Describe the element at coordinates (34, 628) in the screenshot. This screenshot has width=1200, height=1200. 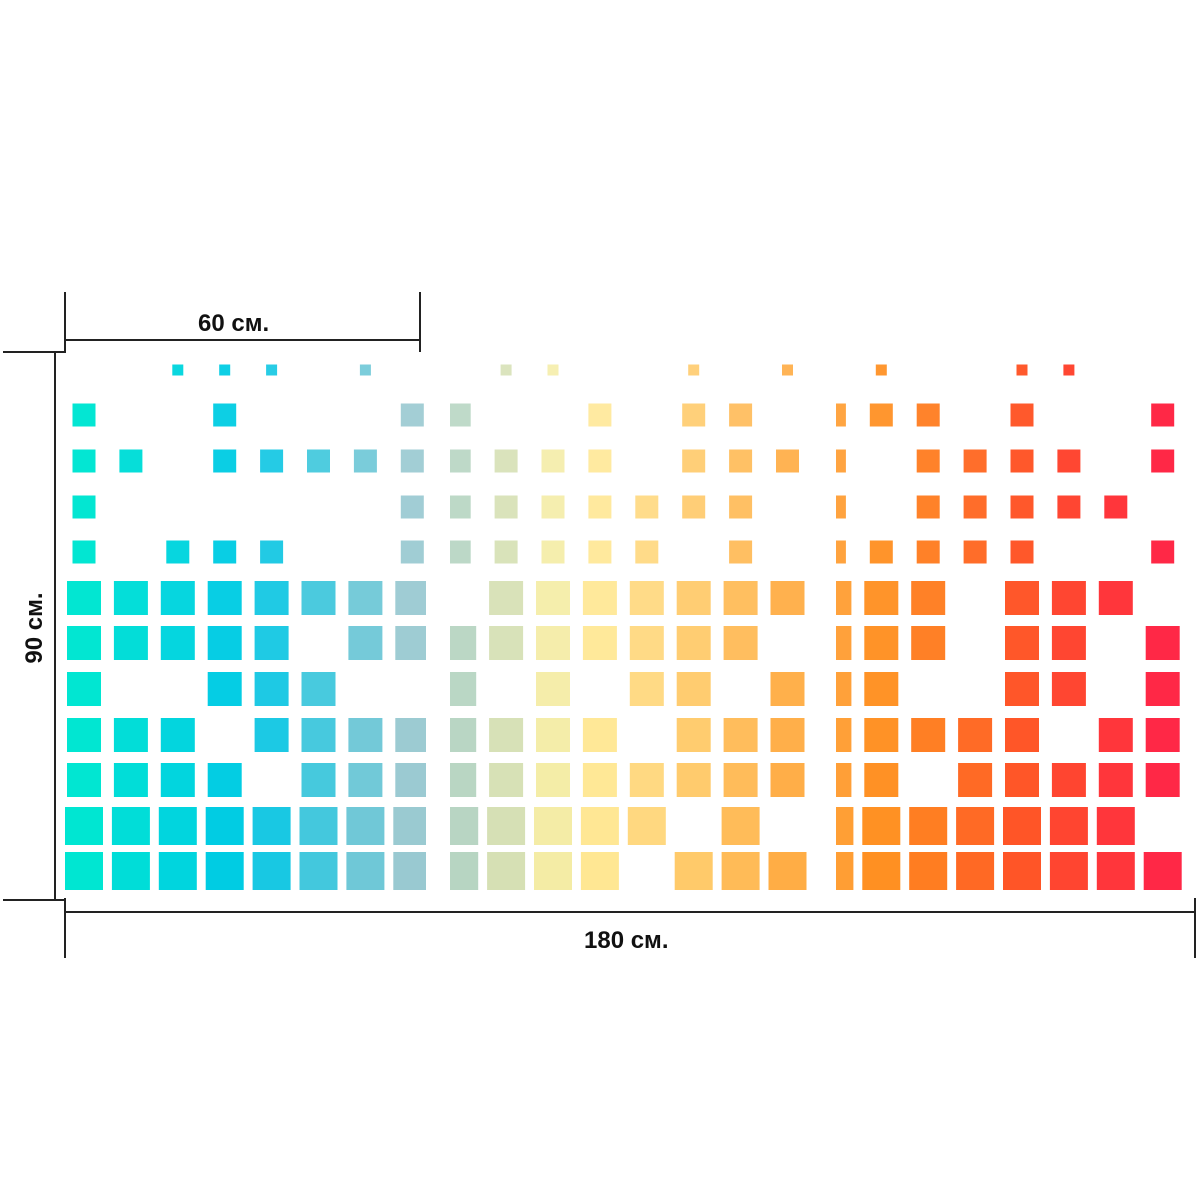
I see `height-label: 90 см.` at that location.